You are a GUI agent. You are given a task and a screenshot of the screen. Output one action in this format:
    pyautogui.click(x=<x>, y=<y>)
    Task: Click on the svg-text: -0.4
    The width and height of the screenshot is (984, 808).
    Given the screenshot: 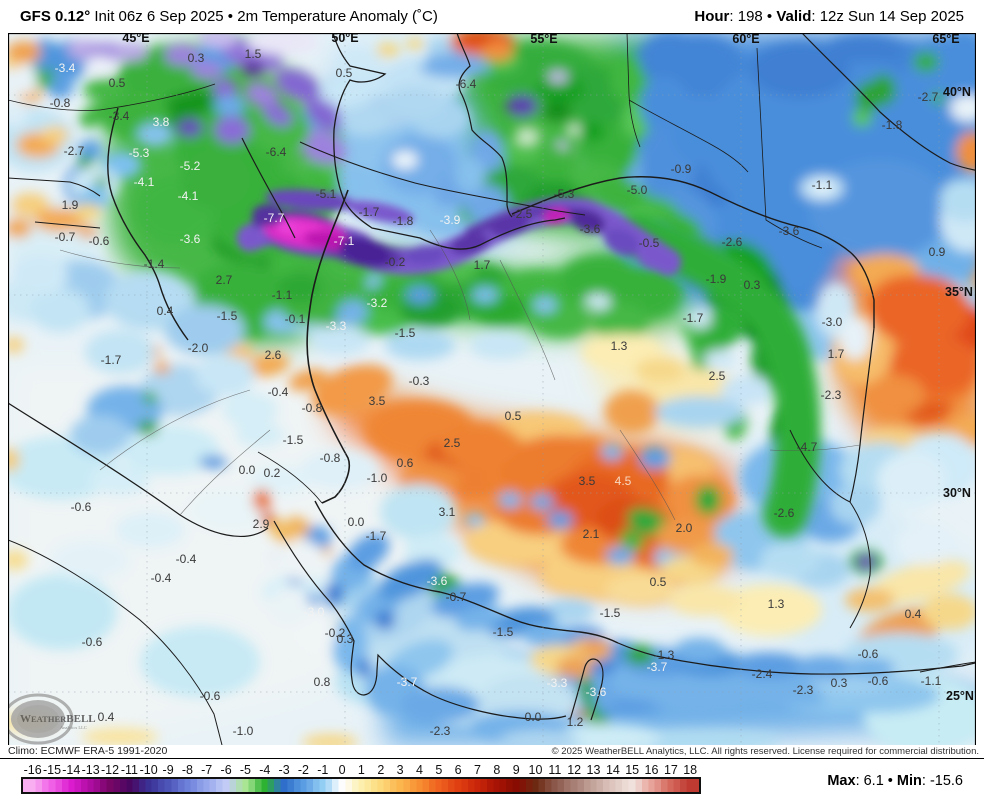 What is the action you would take?
    pyautogui.click(x=278, y=392)
    